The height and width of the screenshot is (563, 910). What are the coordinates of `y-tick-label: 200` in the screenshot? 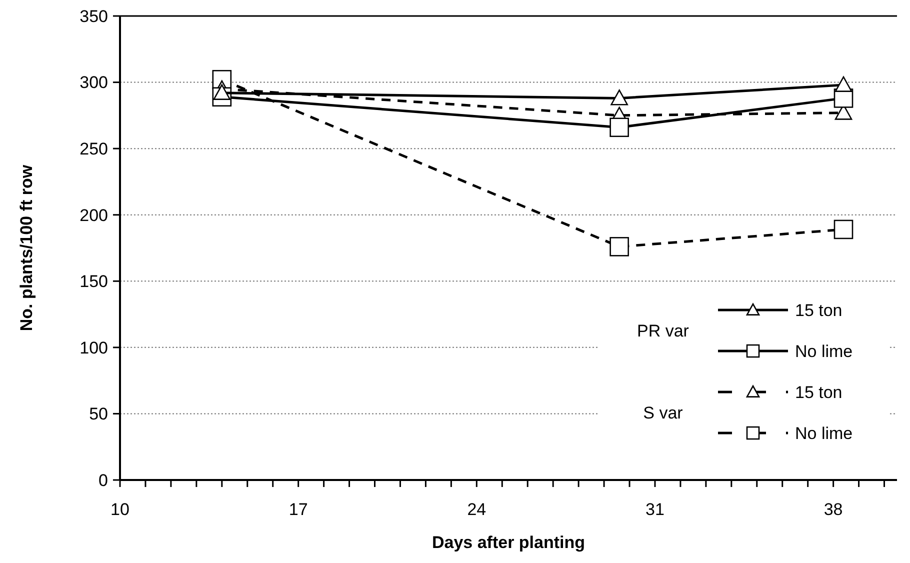 It's located at (94, 215).